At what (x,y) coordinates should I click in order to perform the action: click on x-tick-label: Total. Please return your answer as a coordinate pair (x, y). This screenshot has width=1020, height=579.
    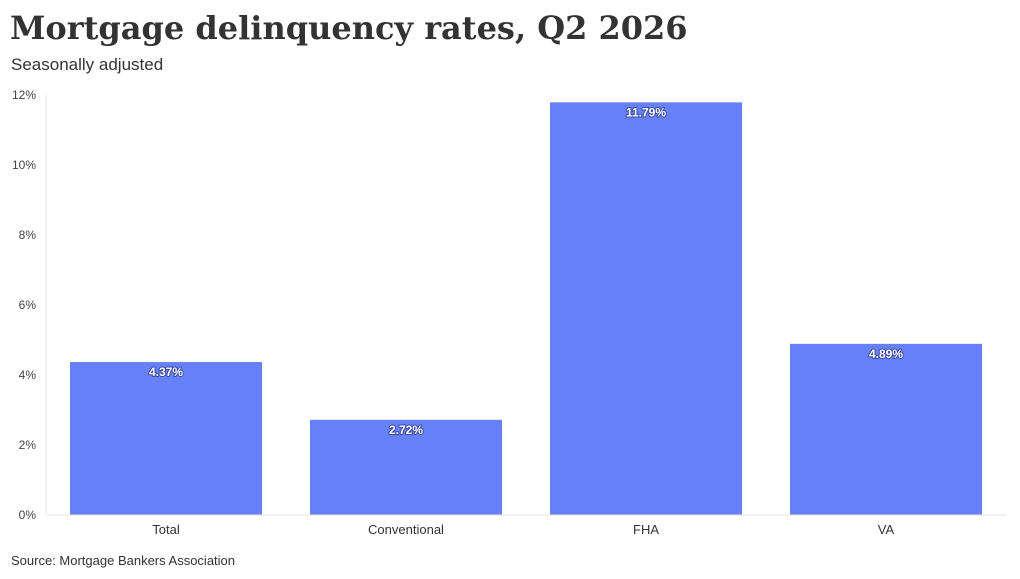
    Looking at the image, I should click on (166, 529).